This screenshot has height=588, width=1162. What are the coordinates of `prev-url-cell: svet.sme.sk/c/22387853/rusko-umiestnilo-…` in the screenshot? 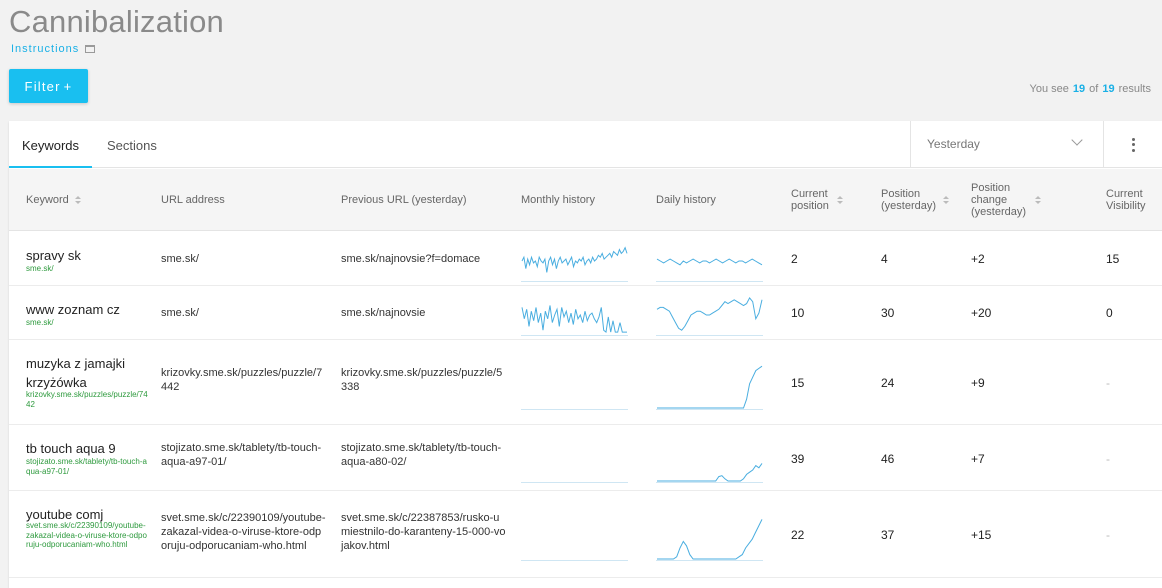 It's located at (423, 532).